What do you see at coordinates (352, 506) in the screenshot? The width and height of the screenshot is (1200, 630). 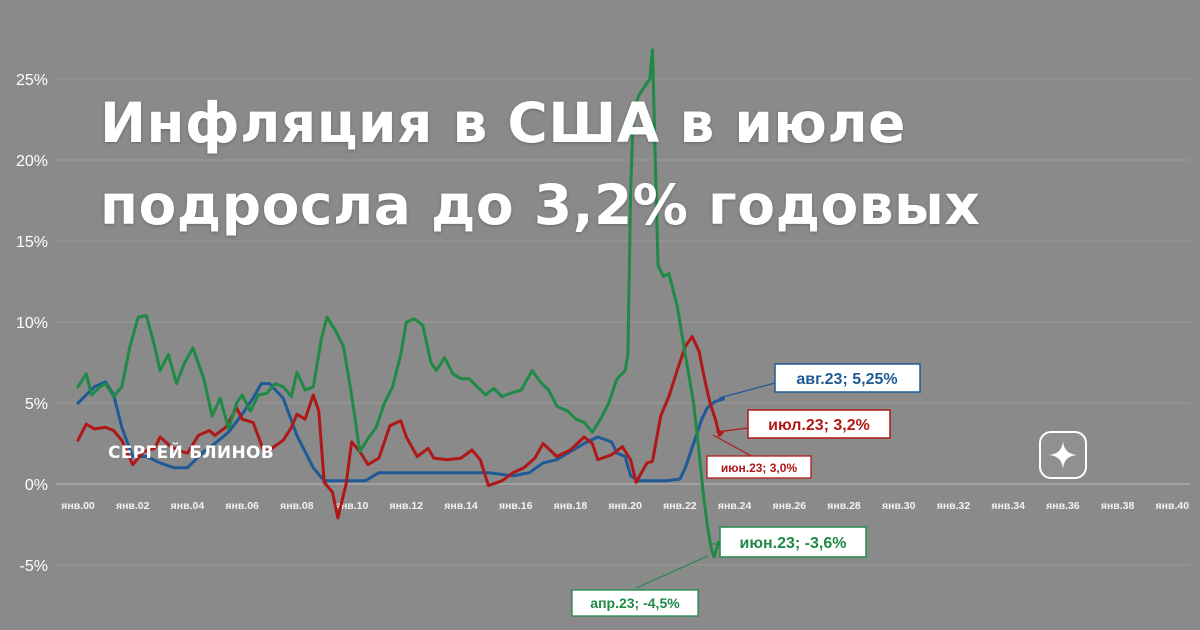 I see `x-tick-label: янв.10` at bounding box center [352, 506].